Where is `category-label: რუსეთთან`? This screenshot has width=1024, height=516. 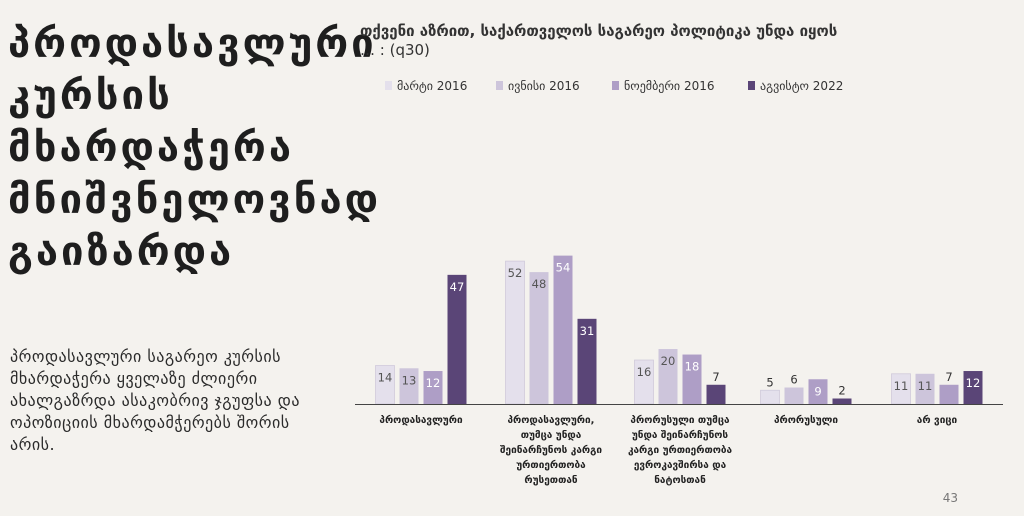
category-label: რუსეთთან is located at coordinates (550, 480).